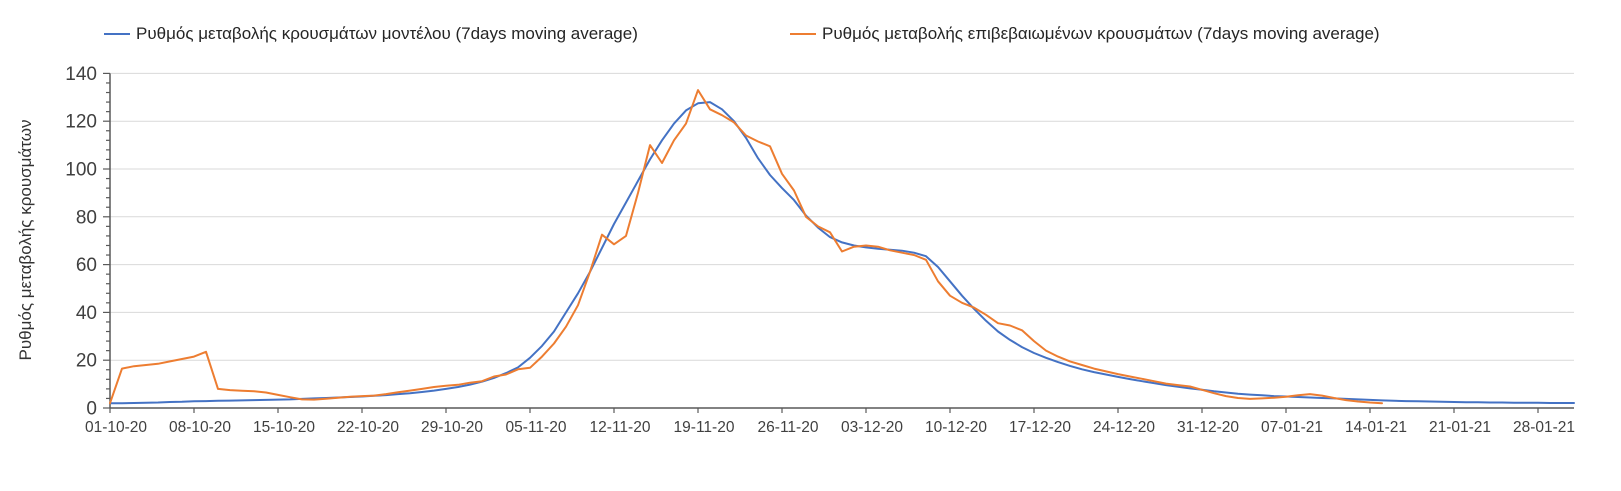 Image resolution: width=1621 pixels, height=491 pixels. Describe the element at coordinates (704, 427) in the screenshot. I see `x-axis-tick-label: 19-11-20` at that location.